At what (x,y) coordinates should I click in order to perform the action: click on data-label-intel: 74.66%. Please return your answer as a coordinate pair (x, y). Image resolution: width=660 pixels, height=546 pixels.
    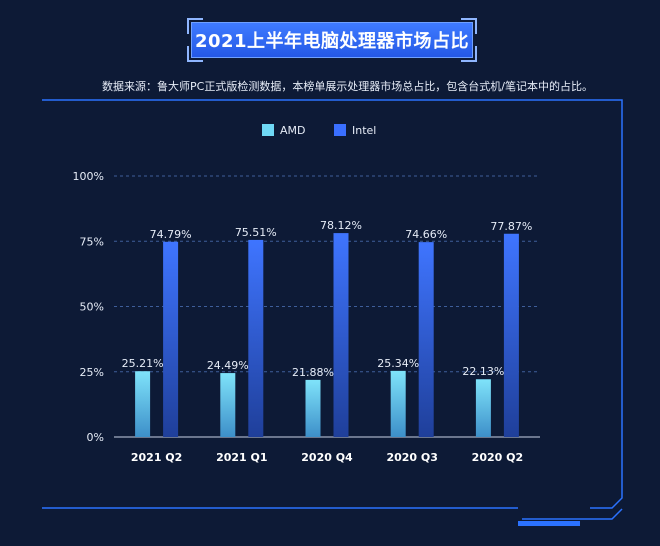
    Looking at the image, I should click on (426, 234).